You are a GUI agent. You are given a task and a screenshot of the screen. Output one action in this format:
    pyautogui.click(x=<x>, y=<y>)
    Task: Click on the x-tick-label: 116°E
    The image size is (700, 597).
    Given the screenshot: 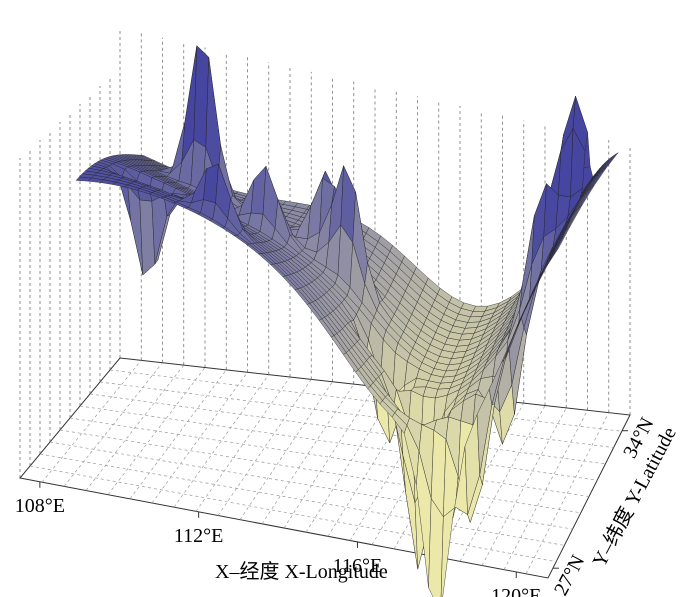 What is the action you would take?
    pyautogui.click(x=357, y=566)
    